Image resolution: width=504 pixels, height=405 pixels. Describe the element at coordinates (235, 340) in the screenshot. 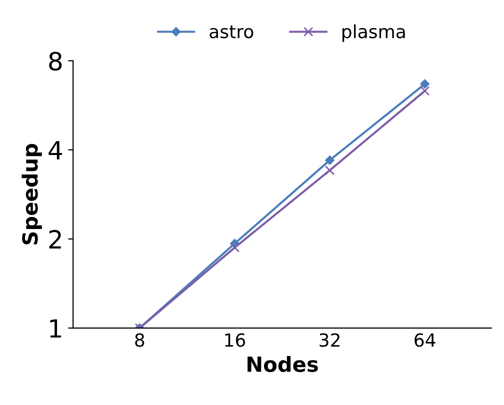

I see `x-tick-label: 16` at that location.